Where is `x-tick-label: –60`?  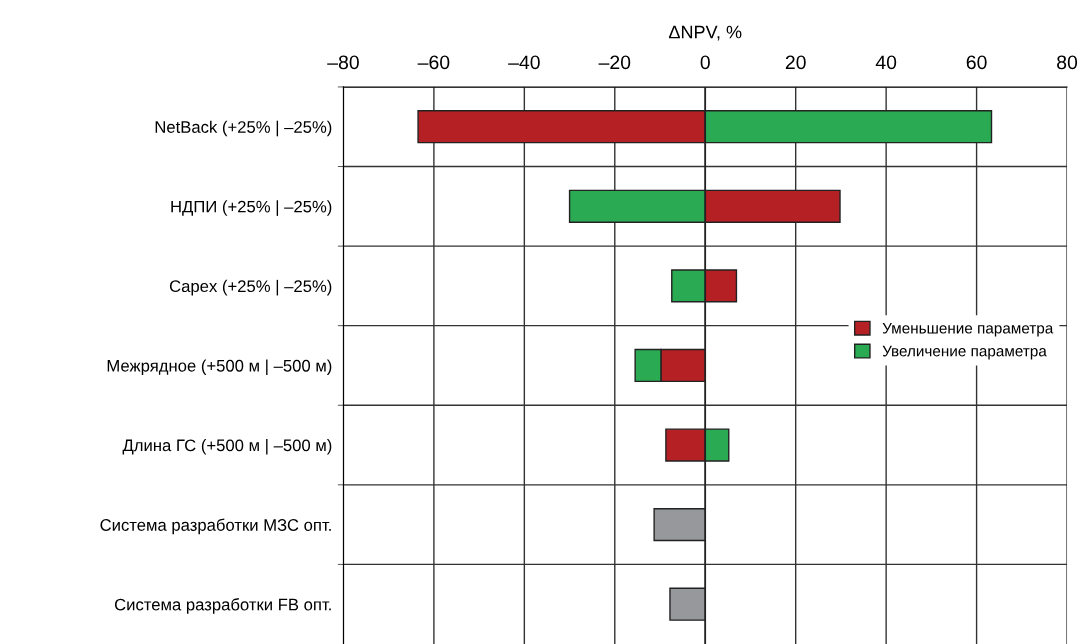 x-tick-label: –60 is located at coordinates (433, 62).